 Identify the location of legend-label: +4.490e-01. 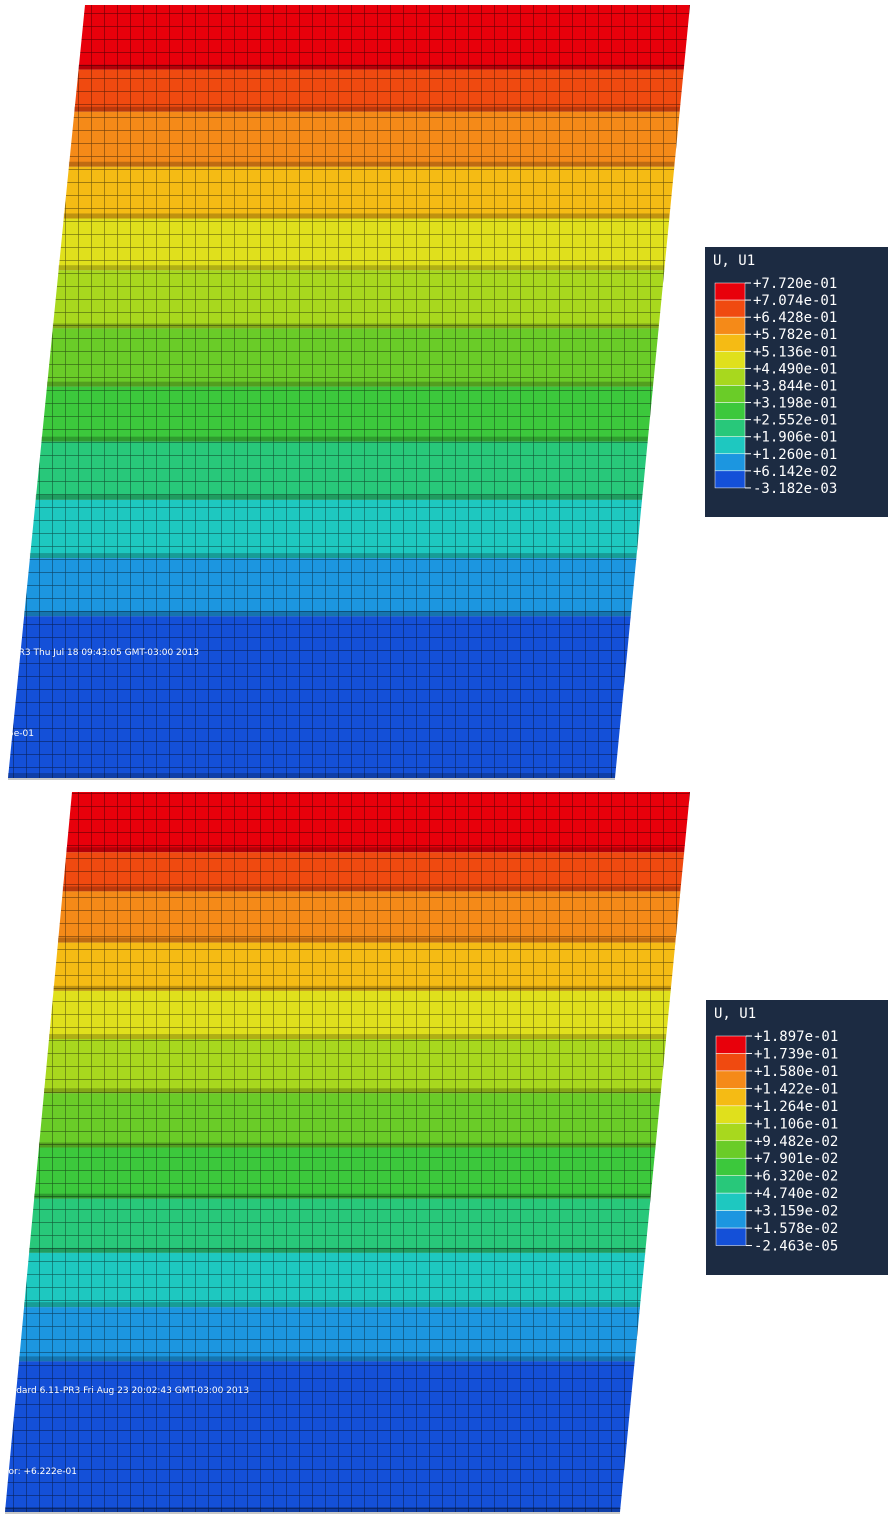
(795, 369).